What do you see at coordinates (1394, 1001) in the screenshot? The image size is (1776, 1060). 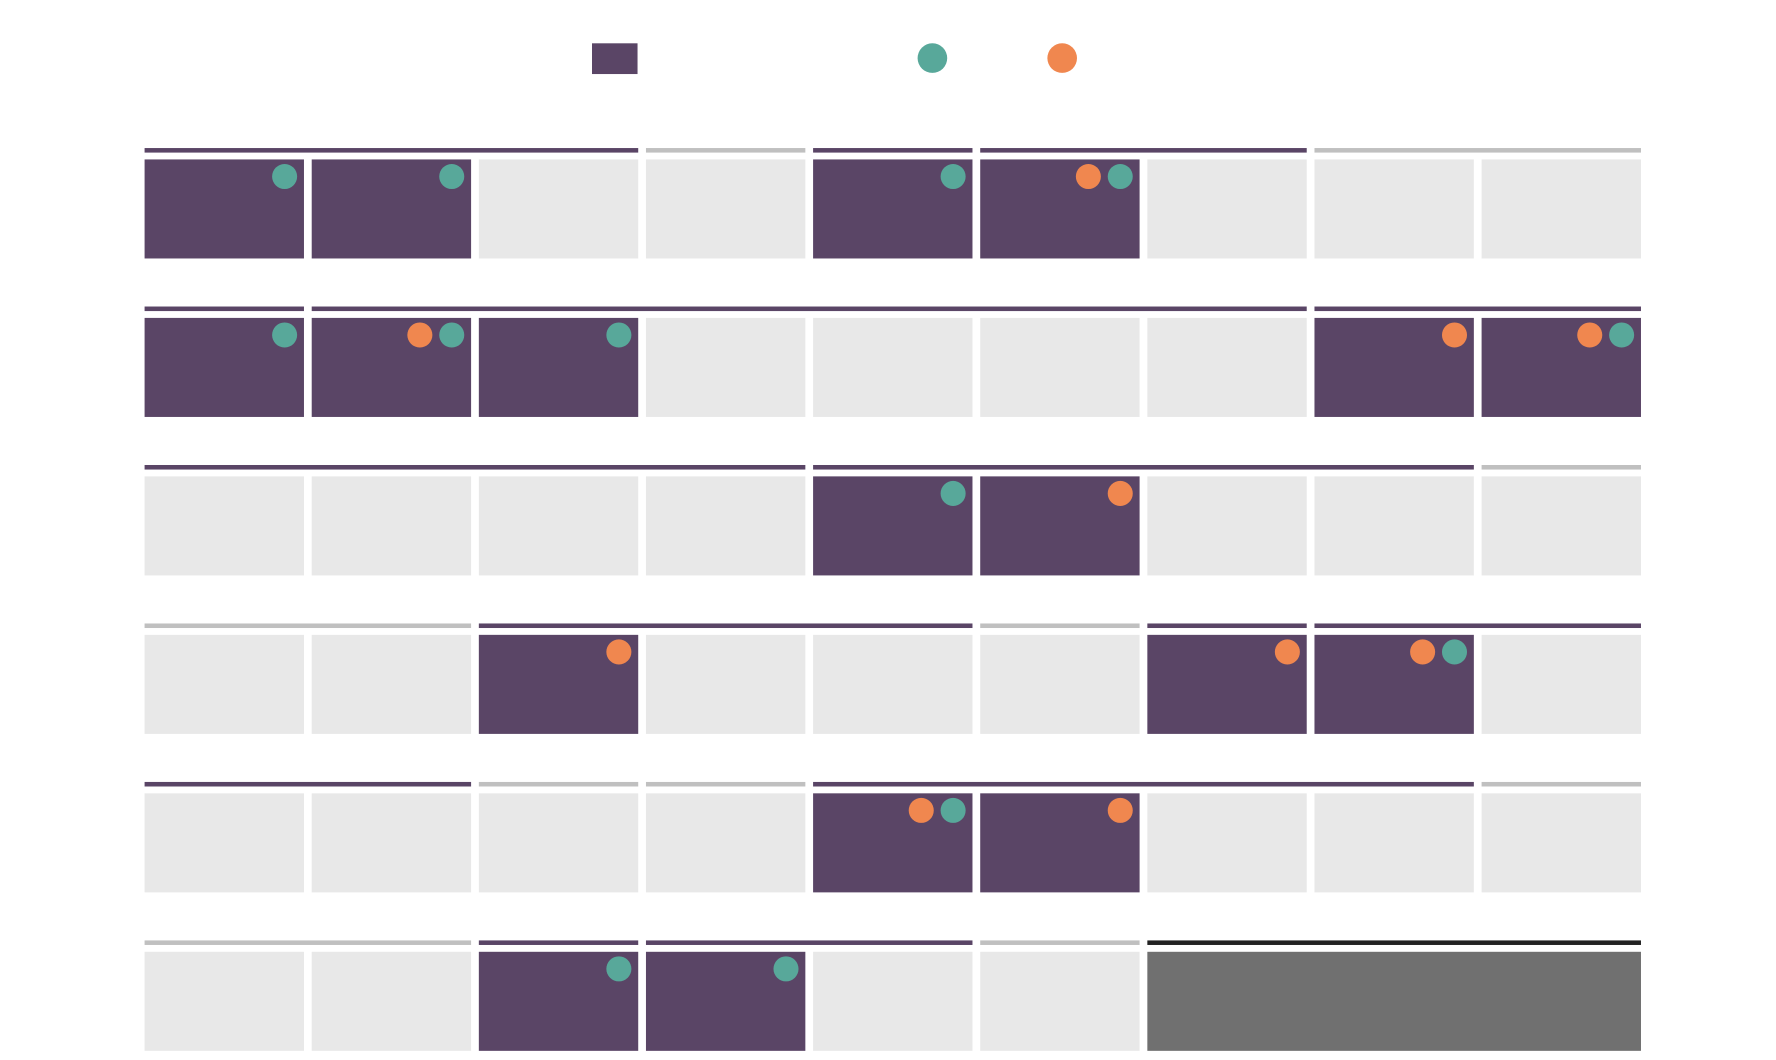 I see `inactive-block` at bounding box center [1394, 1001].